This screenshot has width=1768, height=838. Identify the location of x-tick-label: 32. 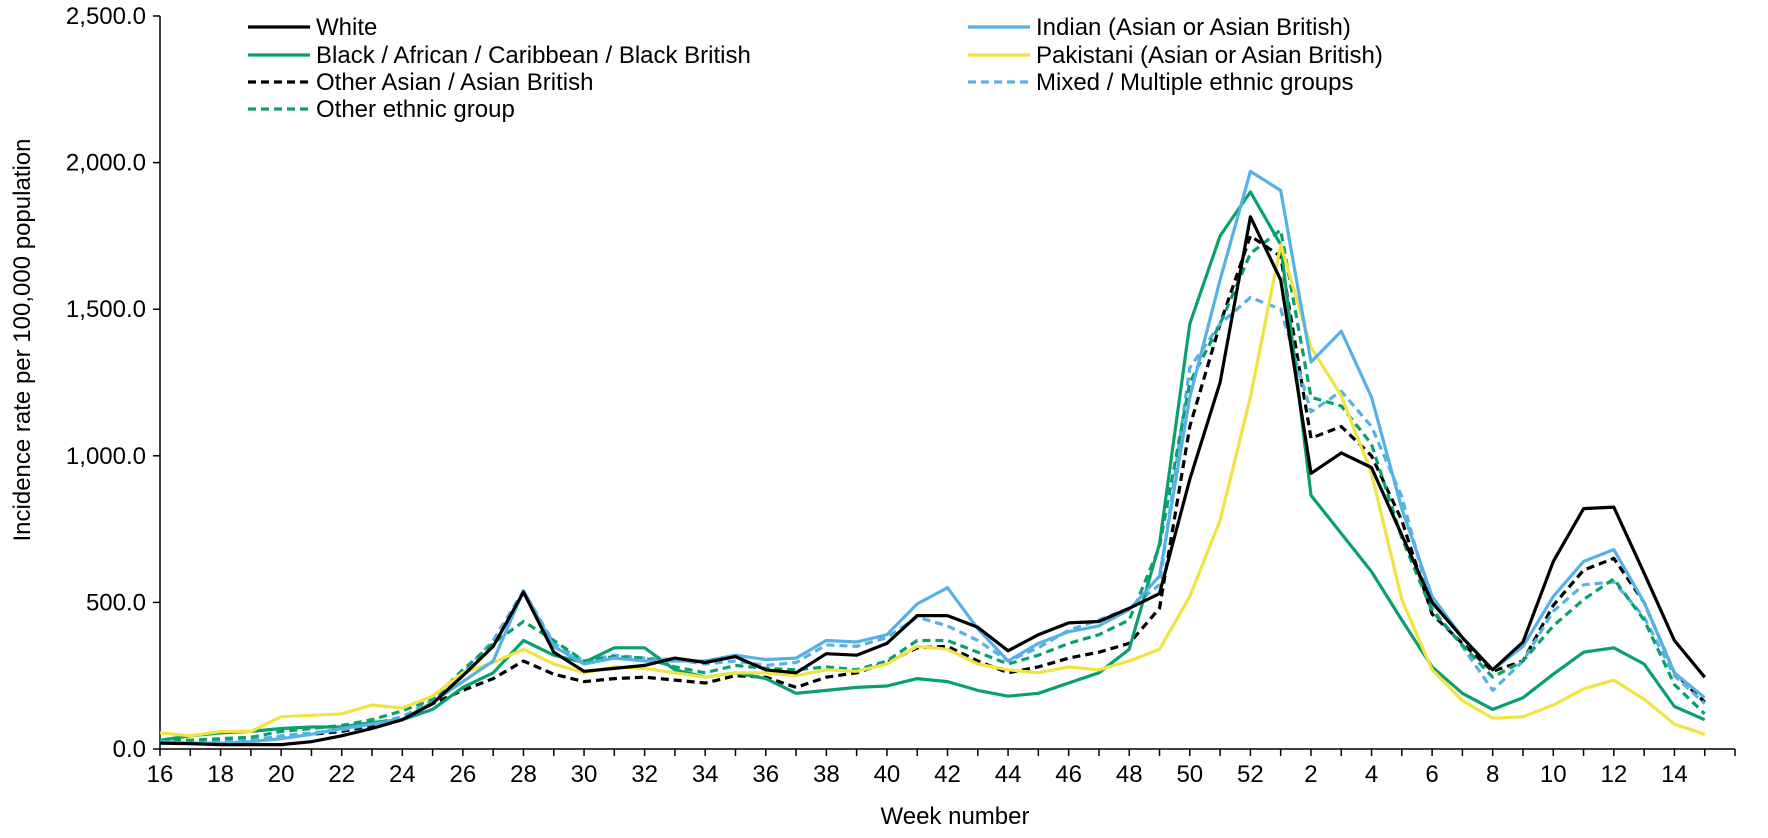
(644, 774).